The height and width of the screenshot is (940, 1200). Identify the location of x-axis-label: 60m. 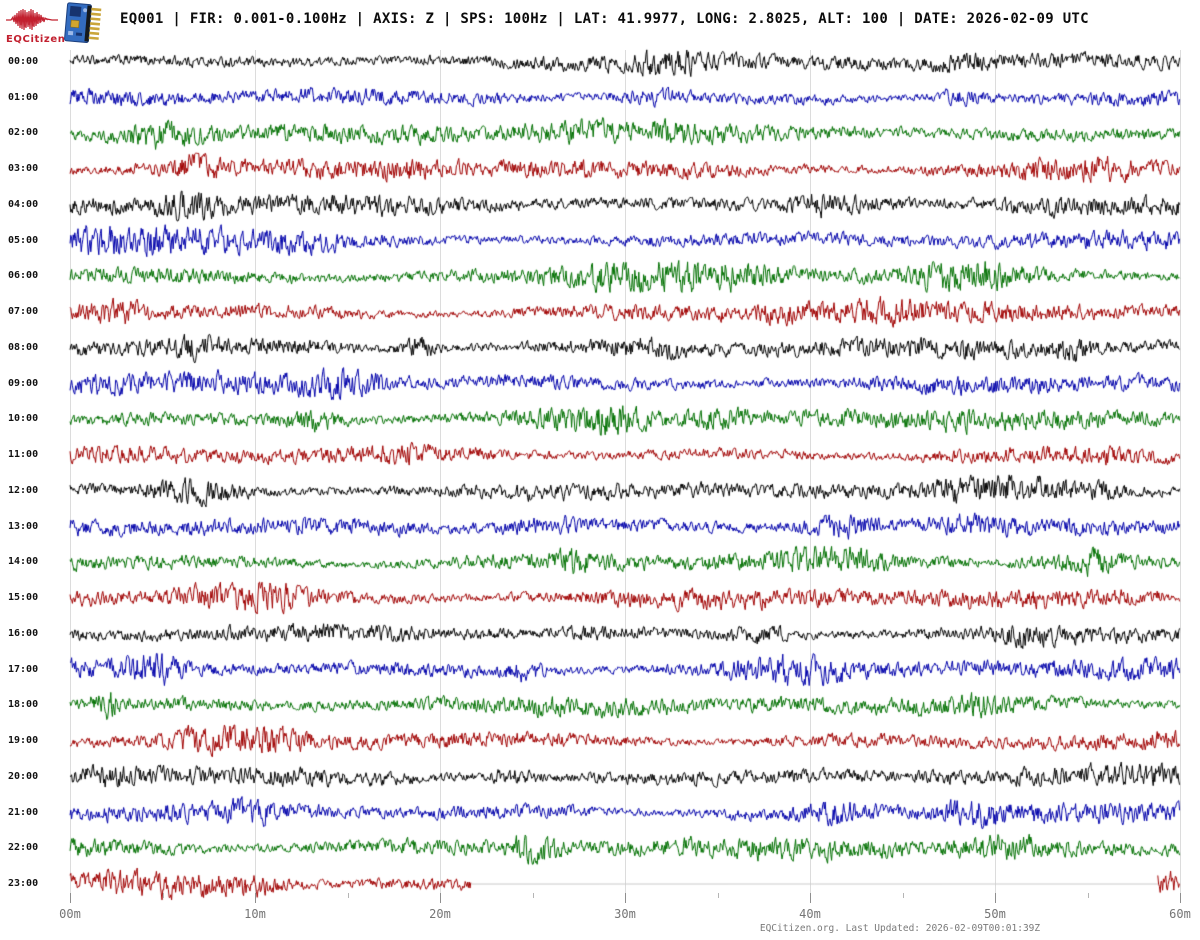
(1180, 914).